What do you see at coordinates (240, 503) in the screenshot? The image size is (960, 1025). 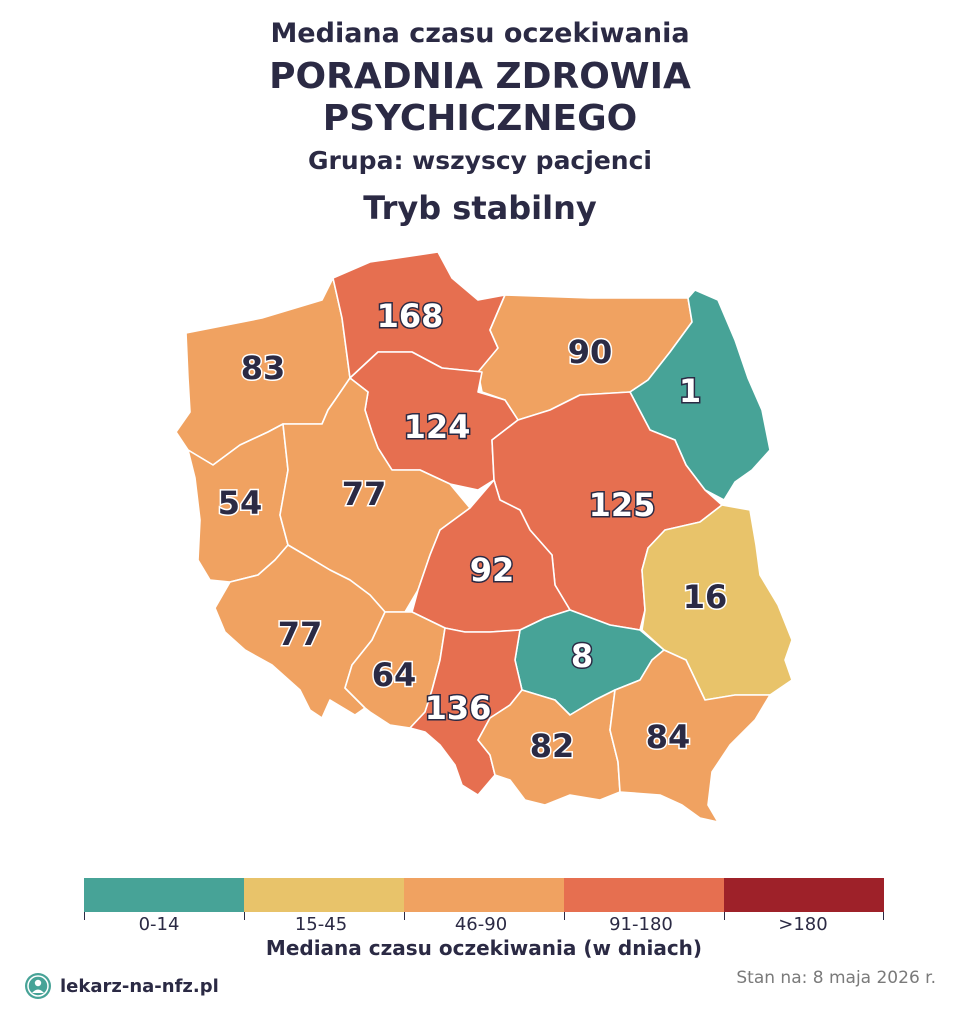 I see `value-label-lubuskie: 54` at bounding box center [240, 503].